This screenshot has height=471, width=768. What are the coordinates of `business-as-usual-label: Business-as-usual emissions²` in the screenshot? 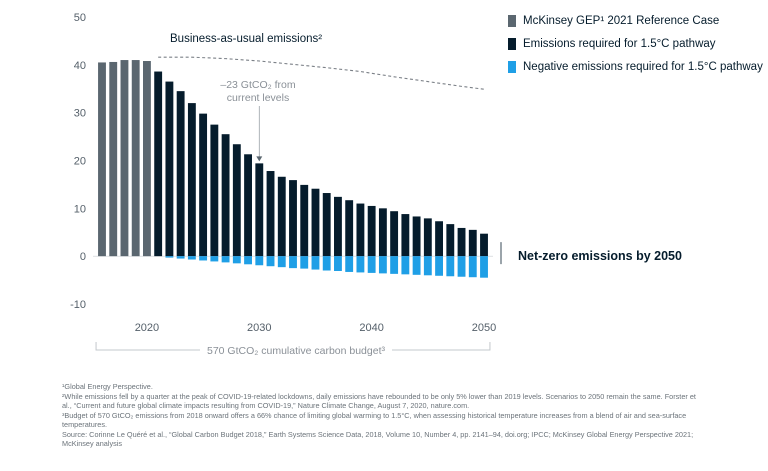 It's located at (246, 39).